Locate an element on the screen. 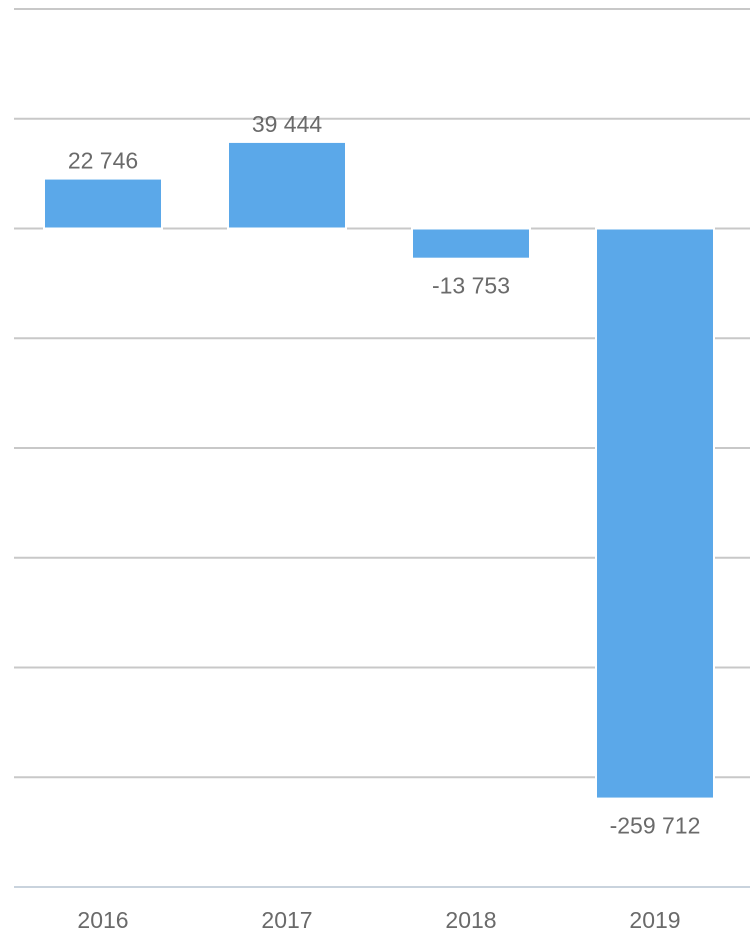 The width and height of the screenshot is (754, 934). bar-2018 is located at coordinates (471, 243).